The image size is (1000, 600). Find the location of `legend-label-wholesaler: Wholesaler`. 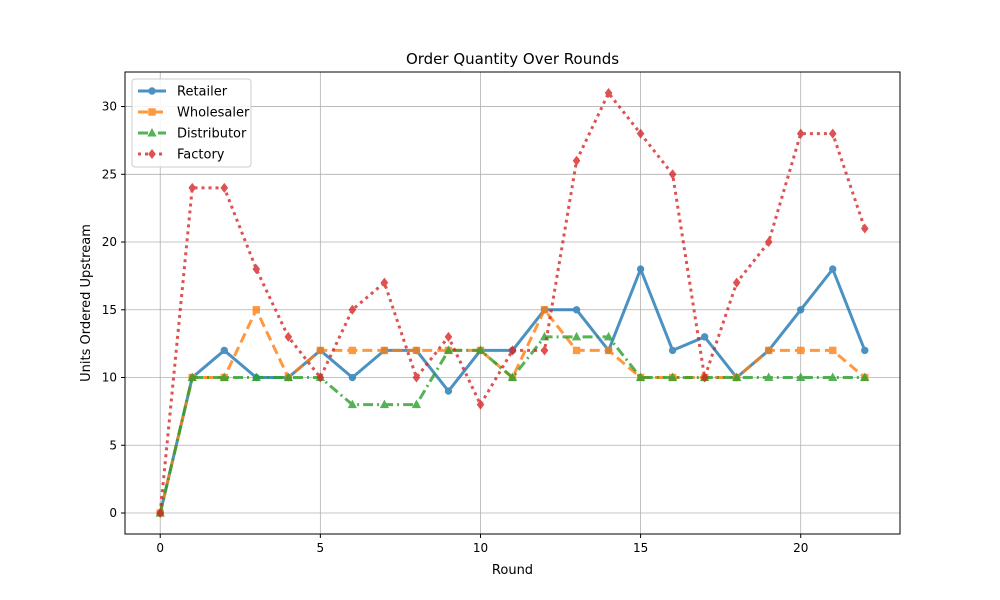

legend-label-wholesaler: Wholesaler is located at coordinates (213, 113).